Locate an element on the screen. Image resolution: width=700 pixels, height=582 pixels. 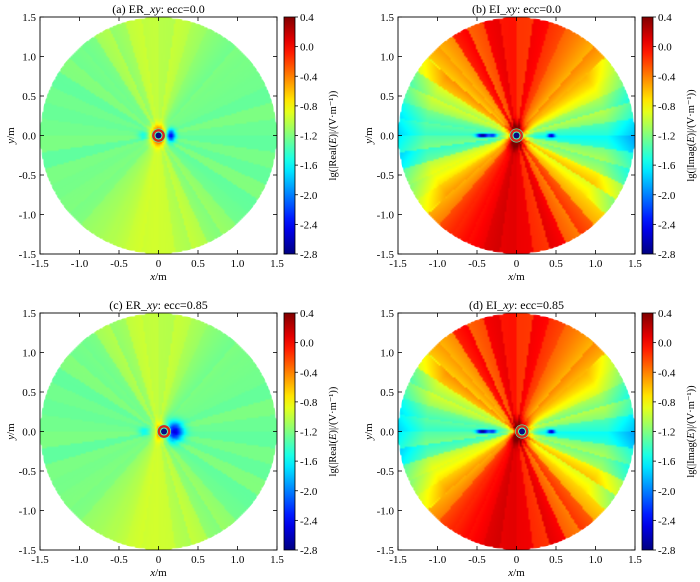
y-tick-label: 0.0 is located at coordinates (387, 137).